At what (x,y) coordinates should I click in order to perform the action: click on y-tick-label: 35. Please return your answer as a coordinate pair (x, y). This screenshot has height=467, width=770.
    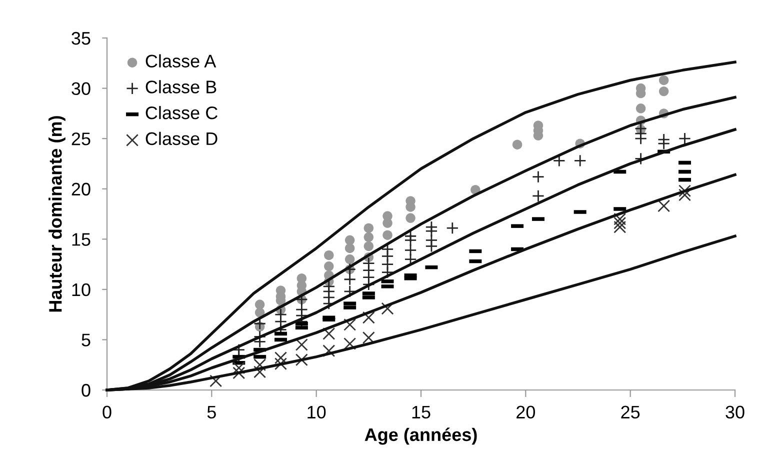
    Looking at the image, I should click on (81, 38).